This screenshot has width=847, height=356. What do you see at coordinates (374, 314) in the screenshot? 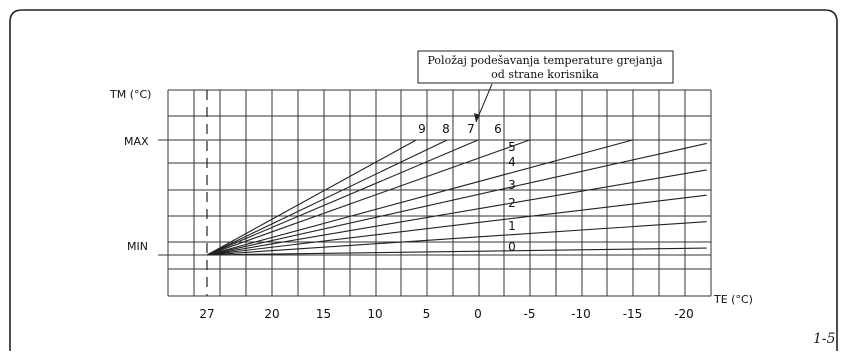
I see `x-tick-label: 10` at bounding box center [374, 314].